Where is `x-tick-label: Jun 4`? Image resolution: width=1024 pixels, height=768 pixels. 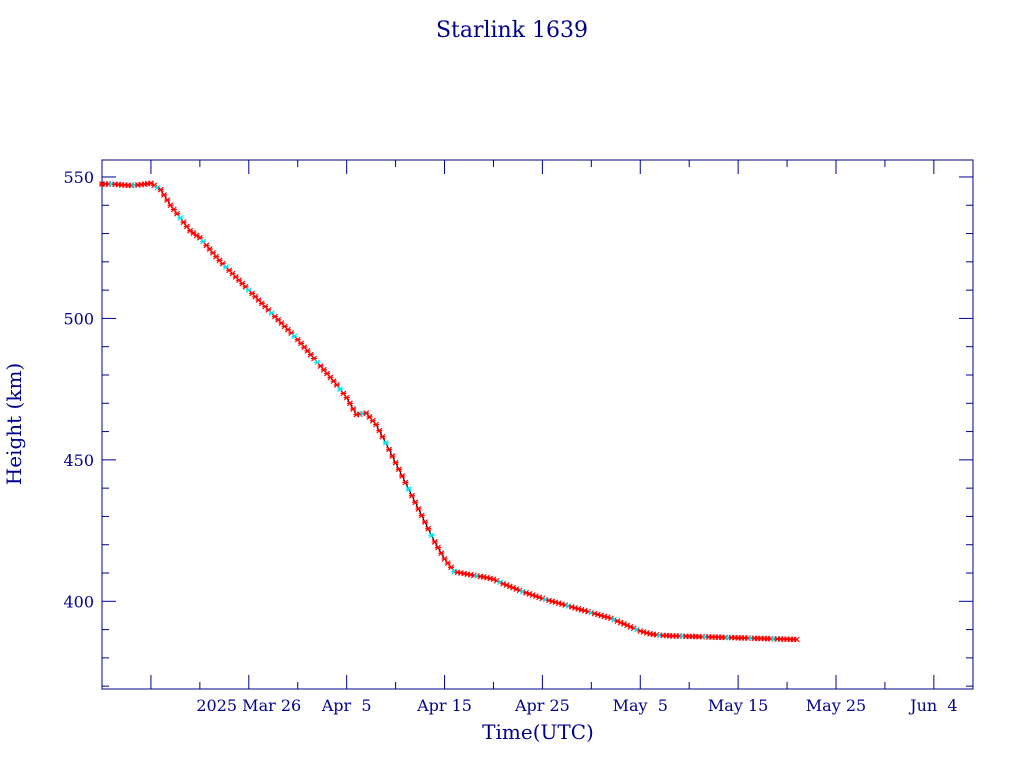 x-tick-label: Jun 4 is located at coordinates (932, 705).